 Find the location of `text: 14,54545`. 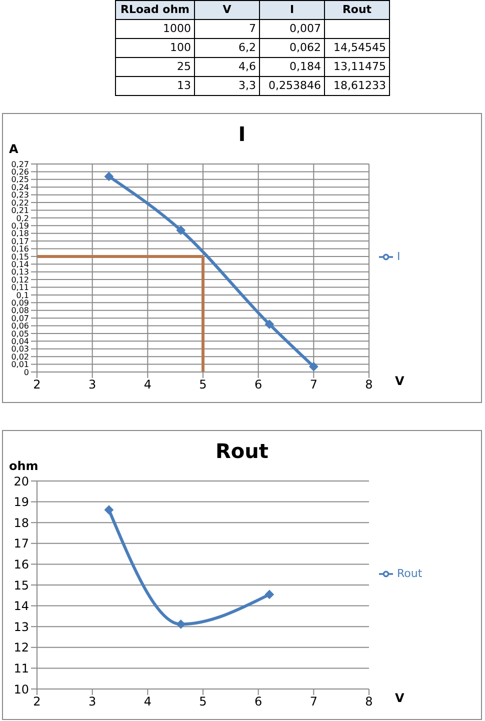

text: 14,54545 is located at coordinates (360, 47).